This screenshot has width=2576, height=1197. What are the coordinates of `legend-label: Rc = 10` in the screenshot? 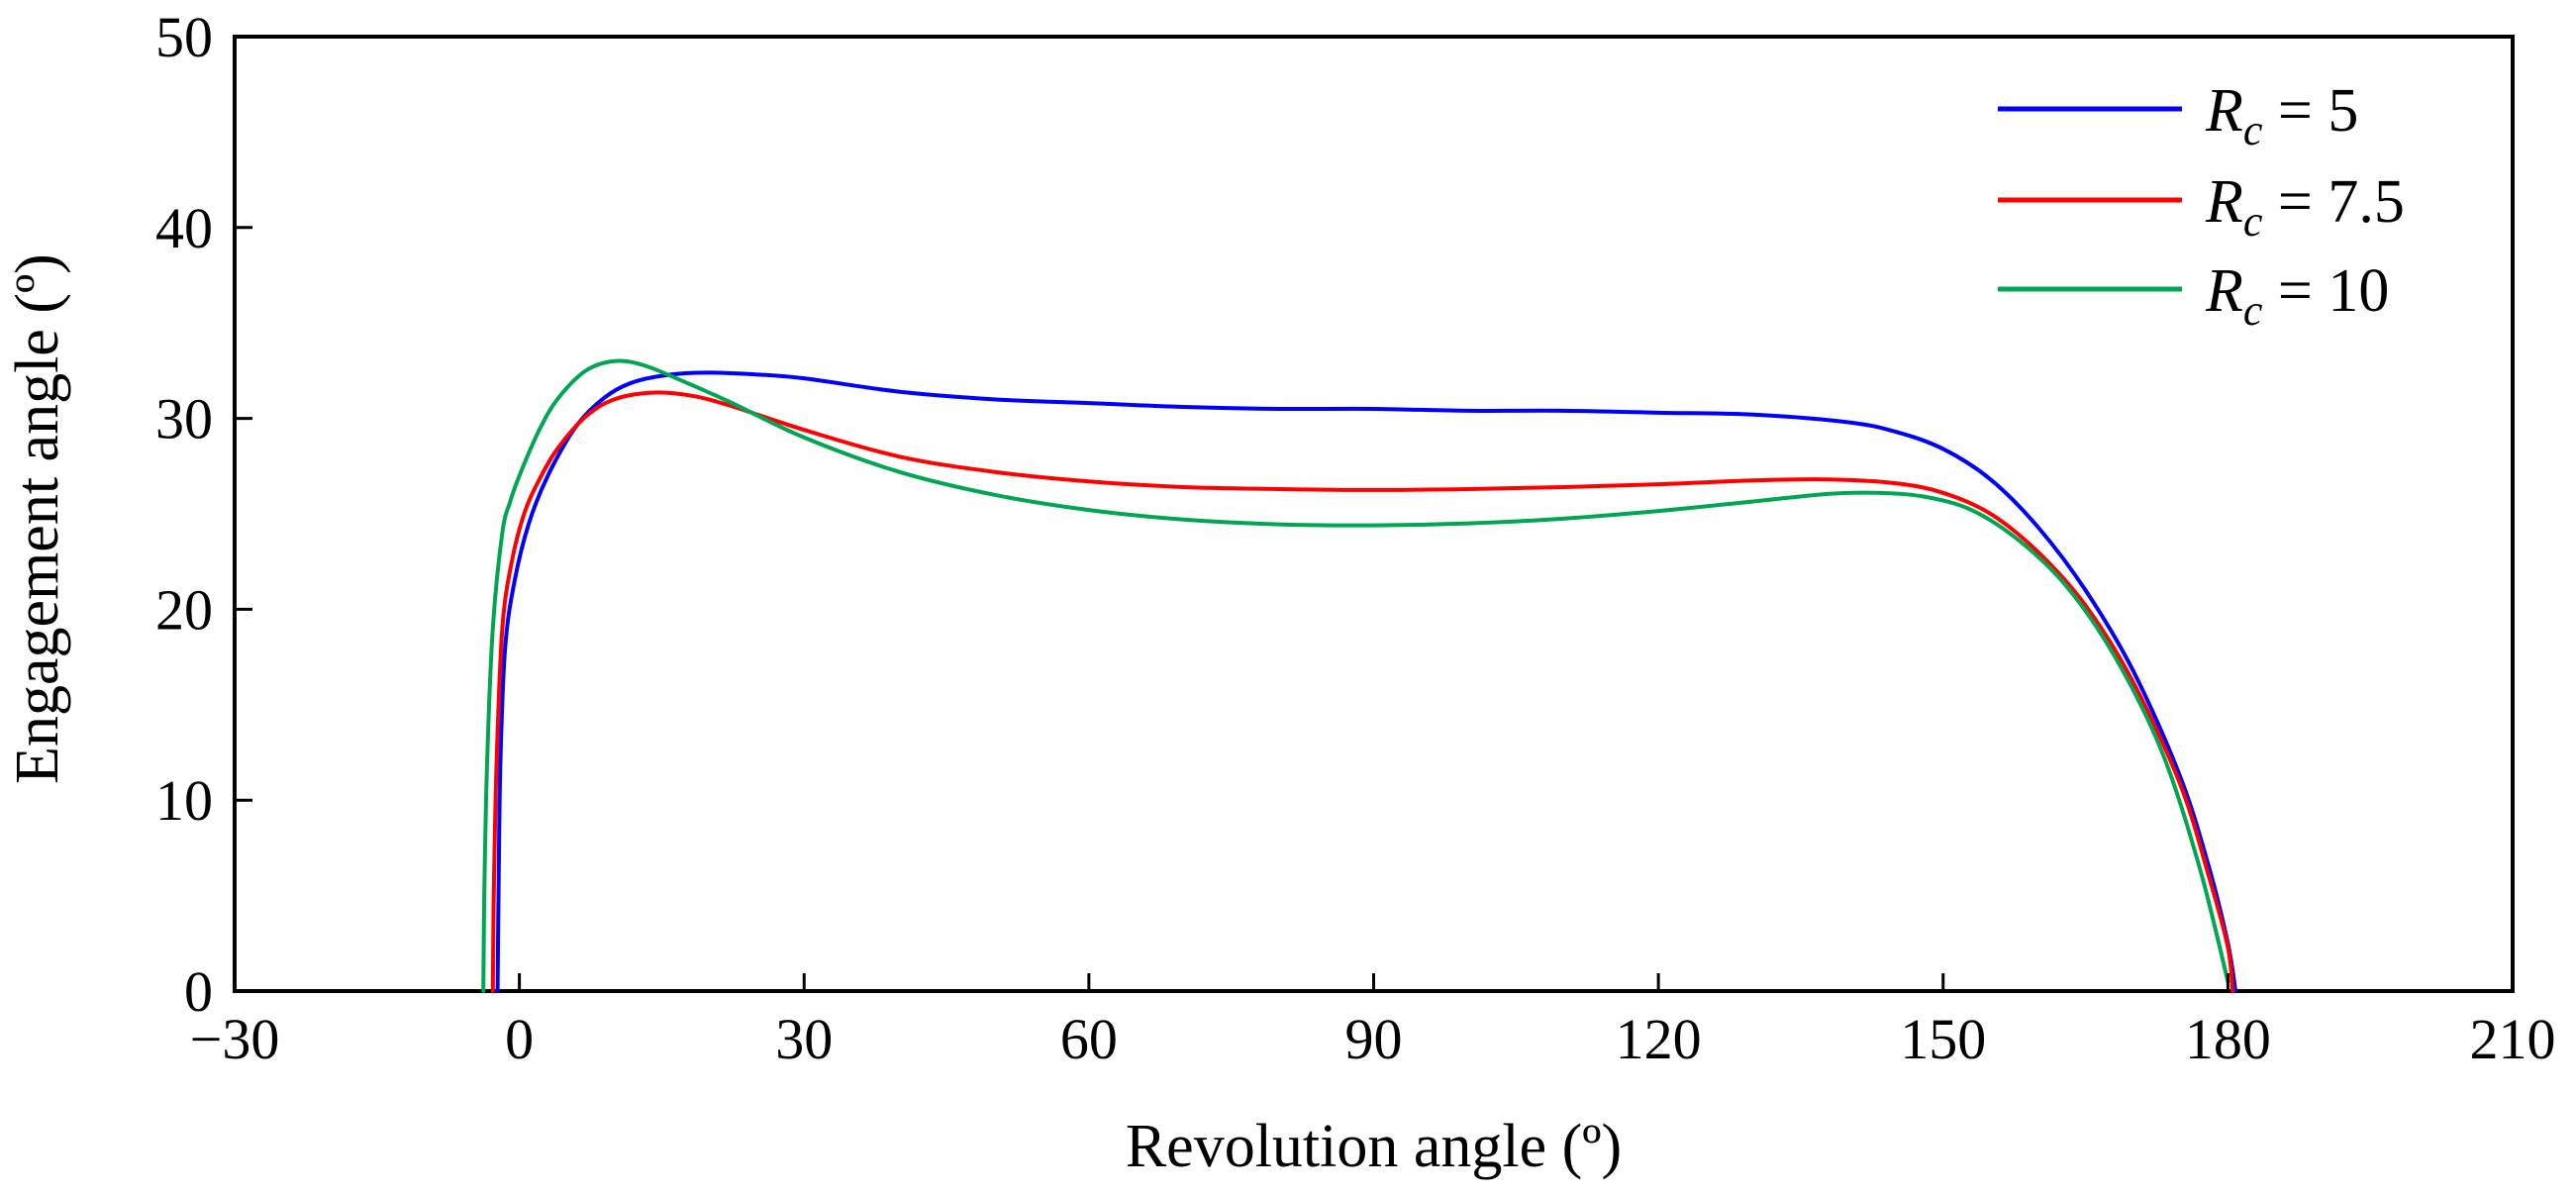 It's located at (2297, 296).